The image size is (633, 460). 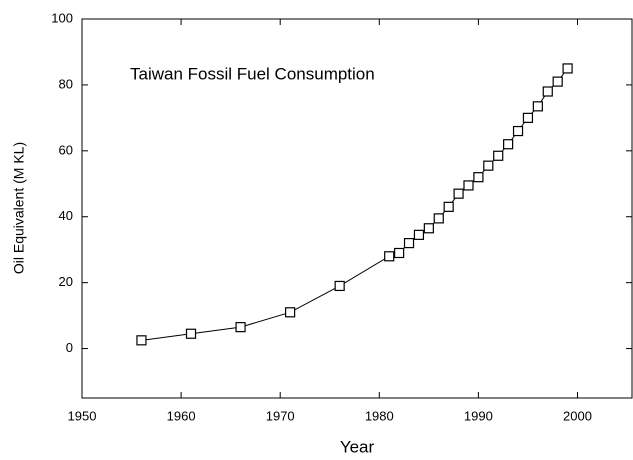 I want to click on chart-title: Taiwan Fossil Fuel Consumption, so click(x=252, y=73).